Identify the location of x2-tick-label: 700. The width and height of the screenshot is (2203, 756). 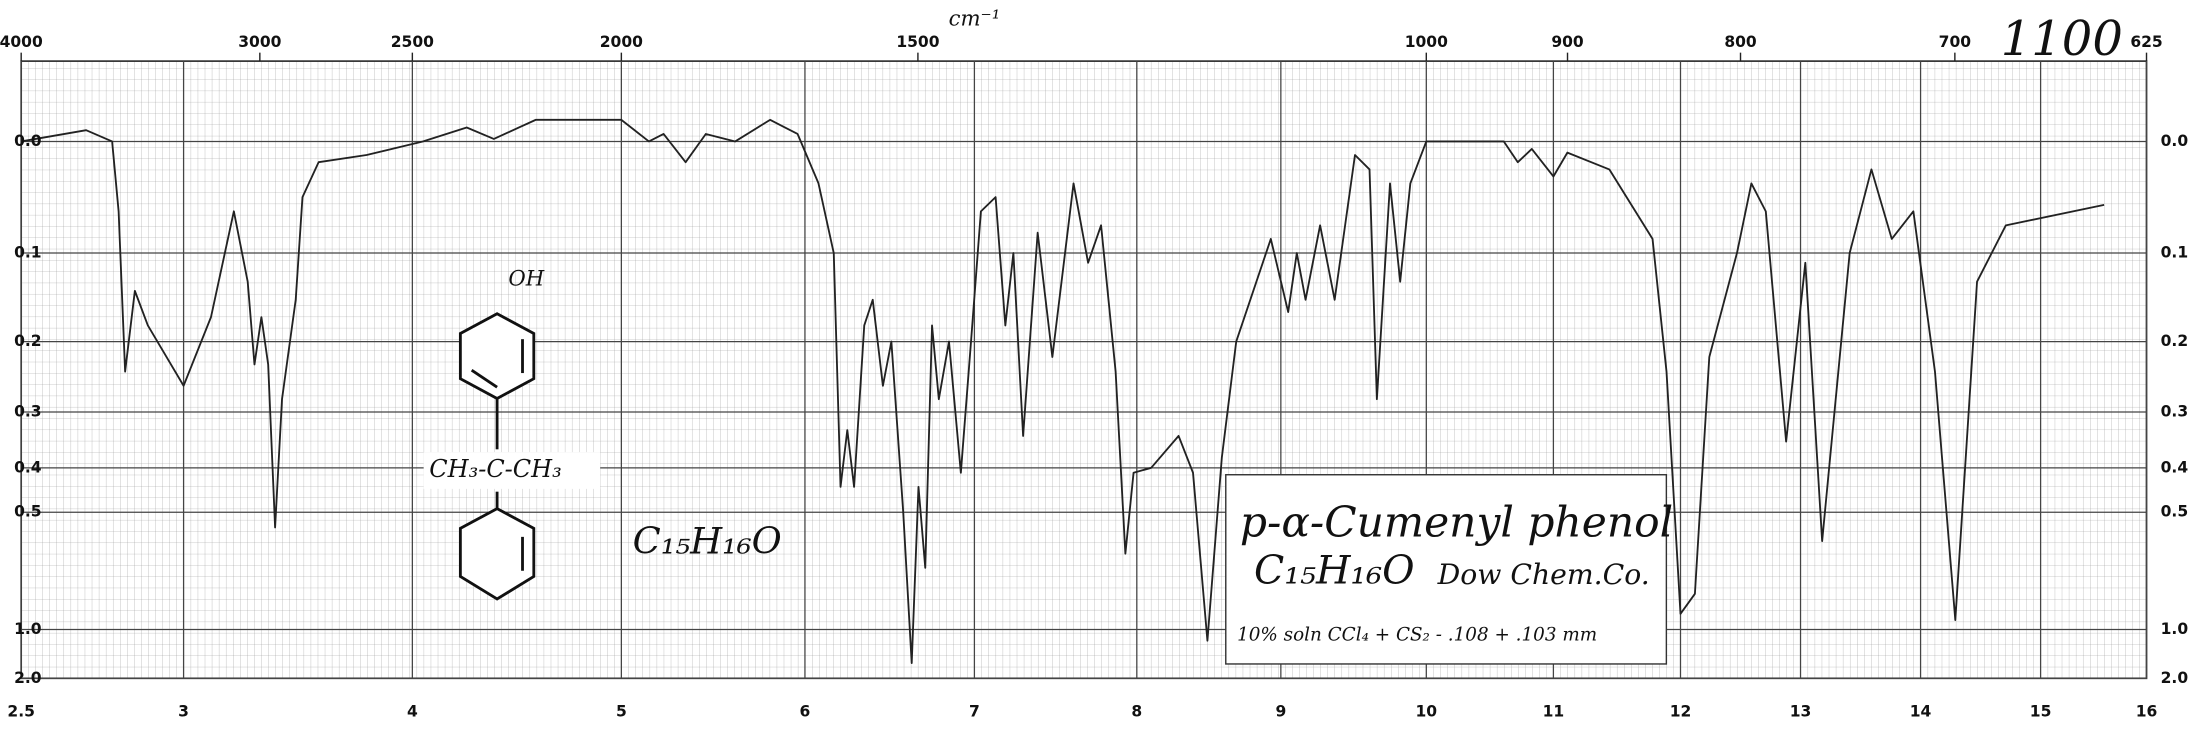
(1955, 42).